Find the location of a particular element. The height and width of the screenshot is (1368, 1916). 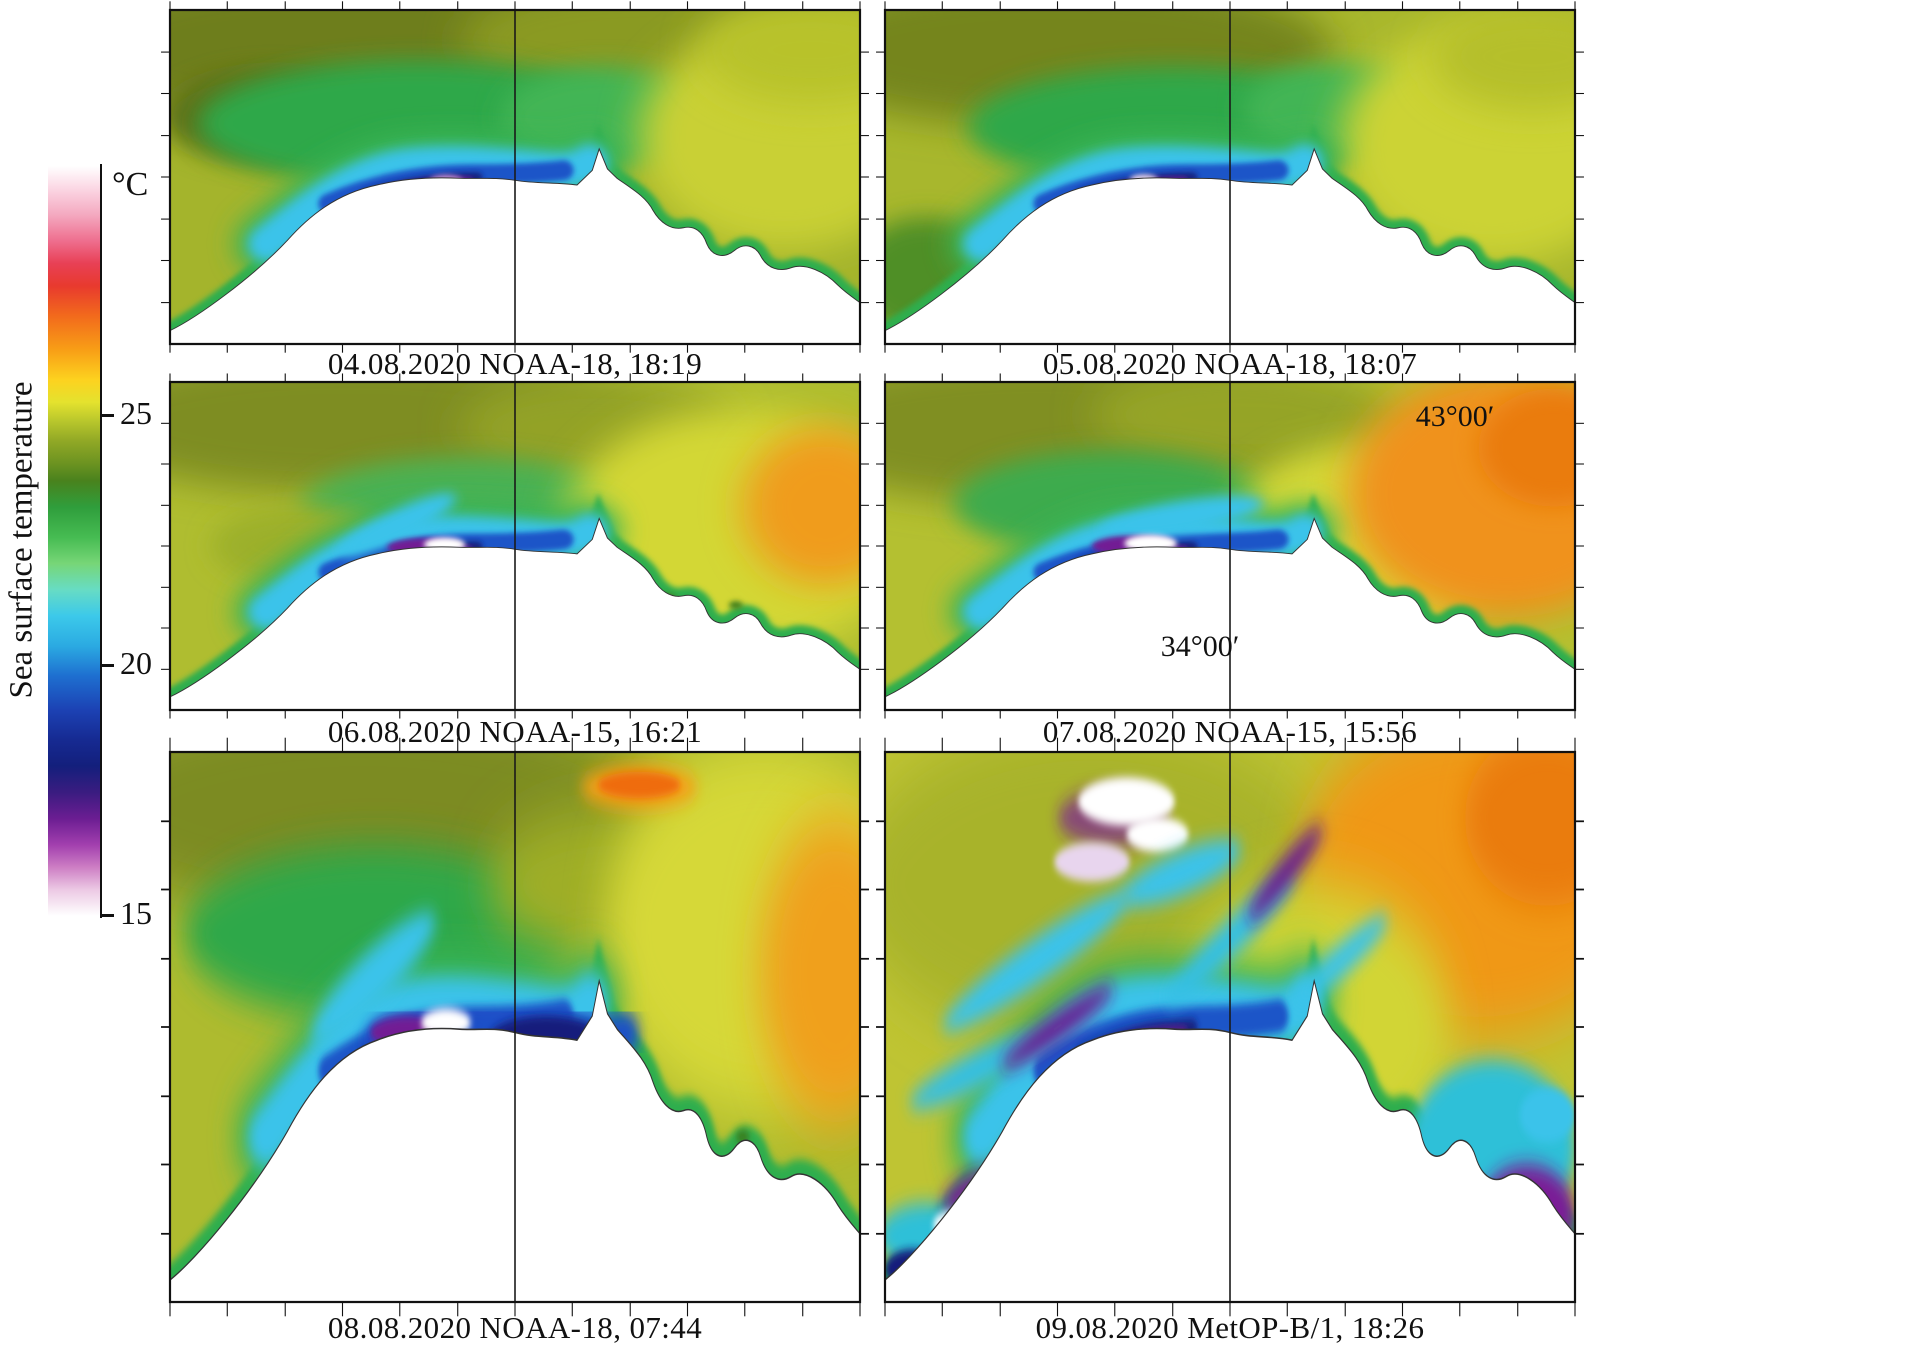

colorbar-tick-label-25: 25 is located at coordinates (136, 413).